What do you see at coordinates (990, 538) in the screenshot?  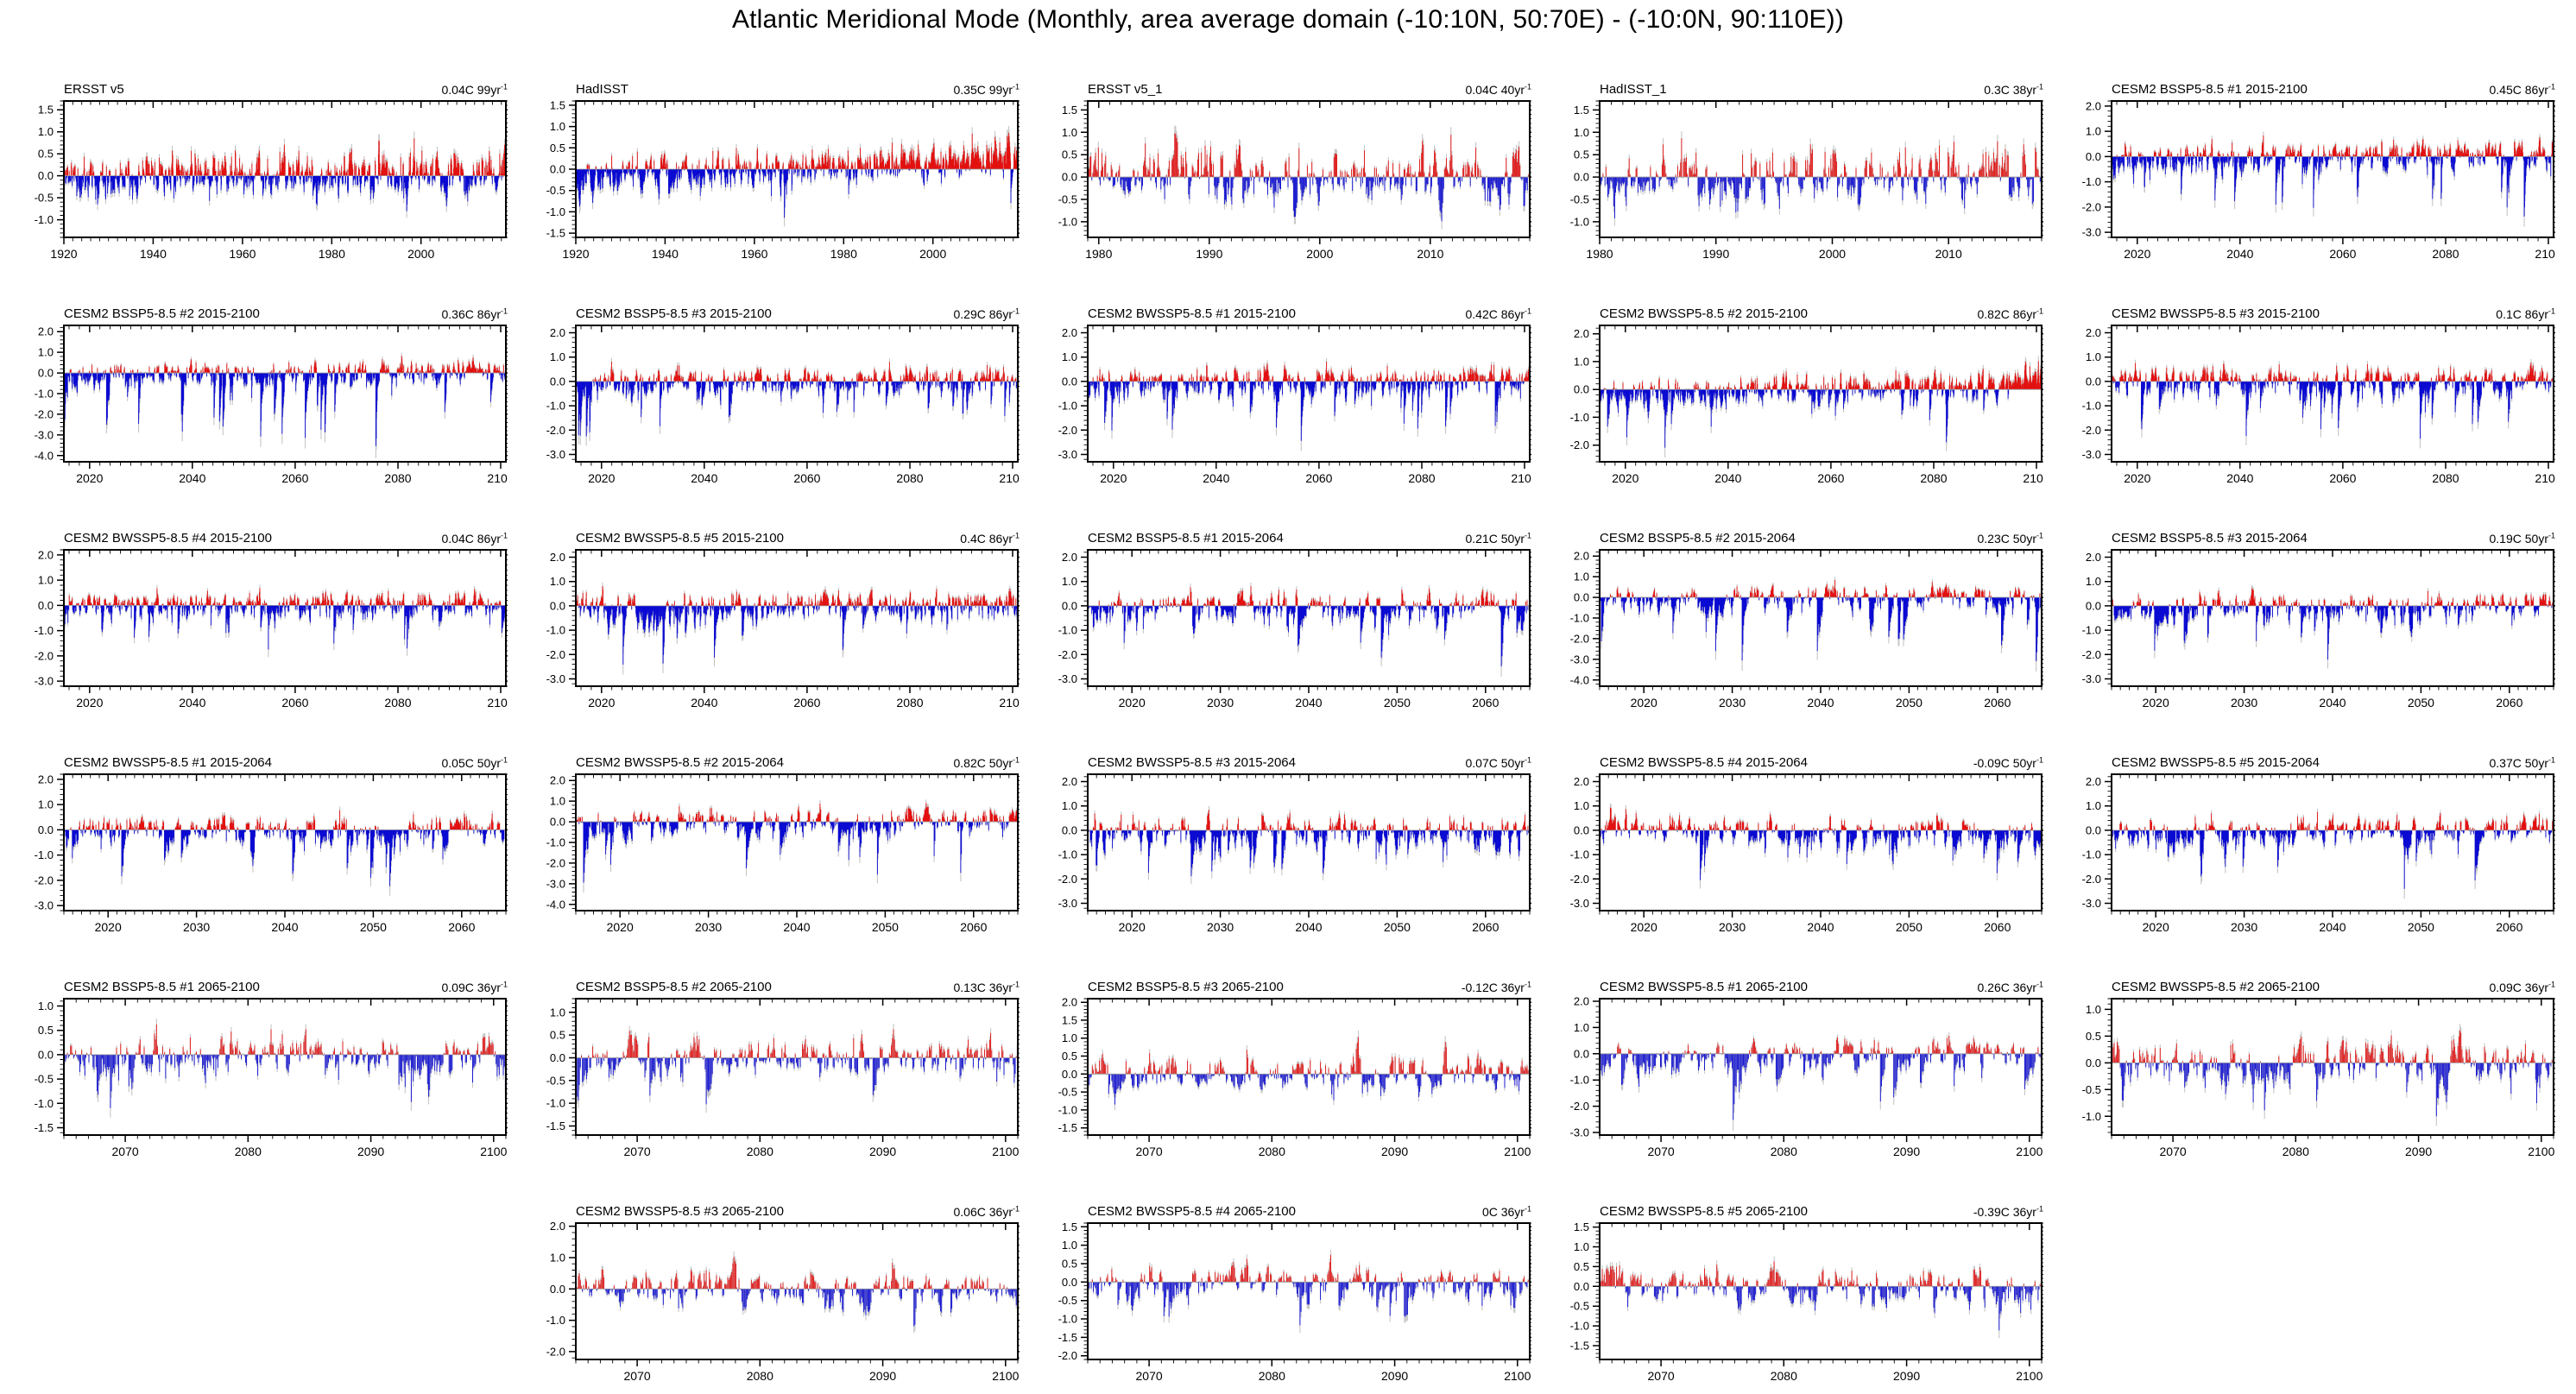 I see `panel-trend-label: 0.4C 86yr-1` at bounding box center [990, 538].